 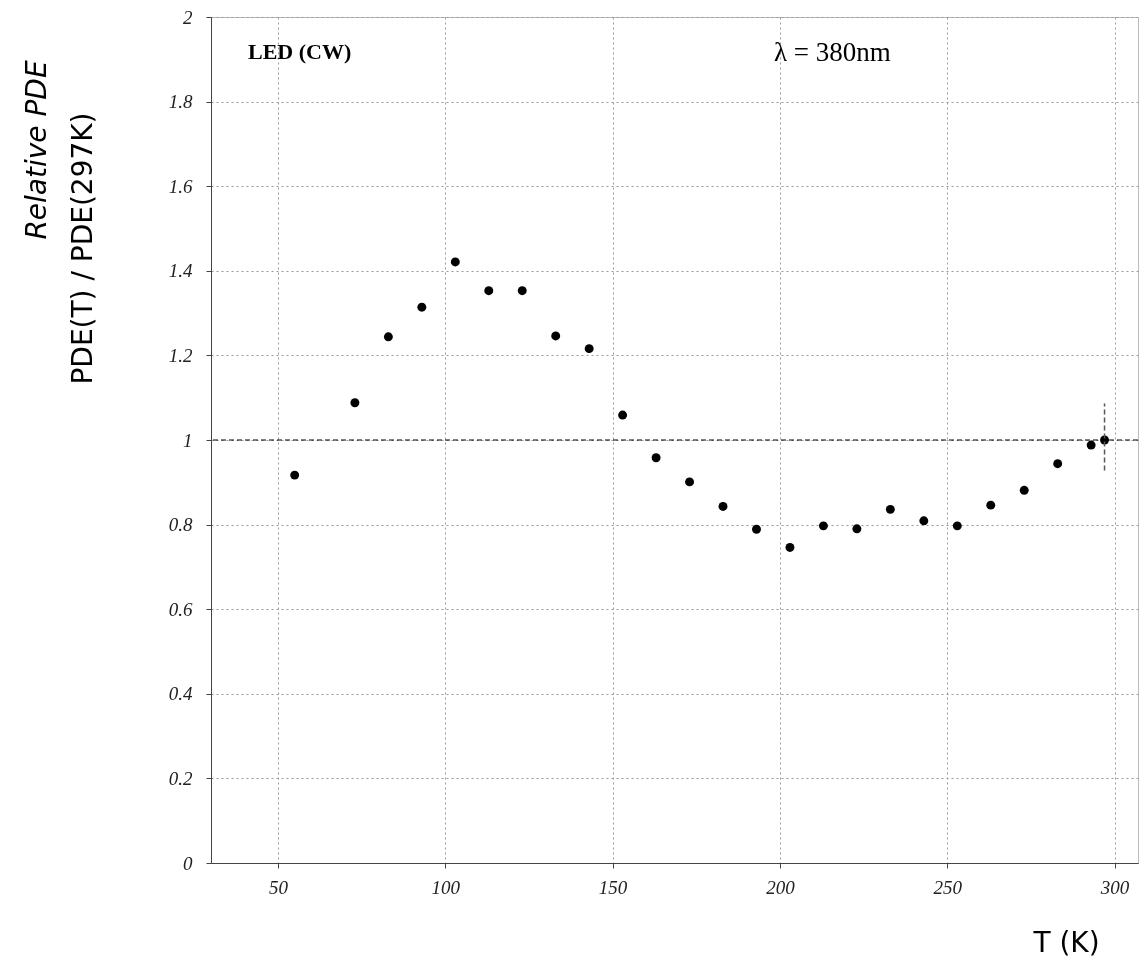 I want to click on y-tick-label: 1, so click(x=188, y=440).